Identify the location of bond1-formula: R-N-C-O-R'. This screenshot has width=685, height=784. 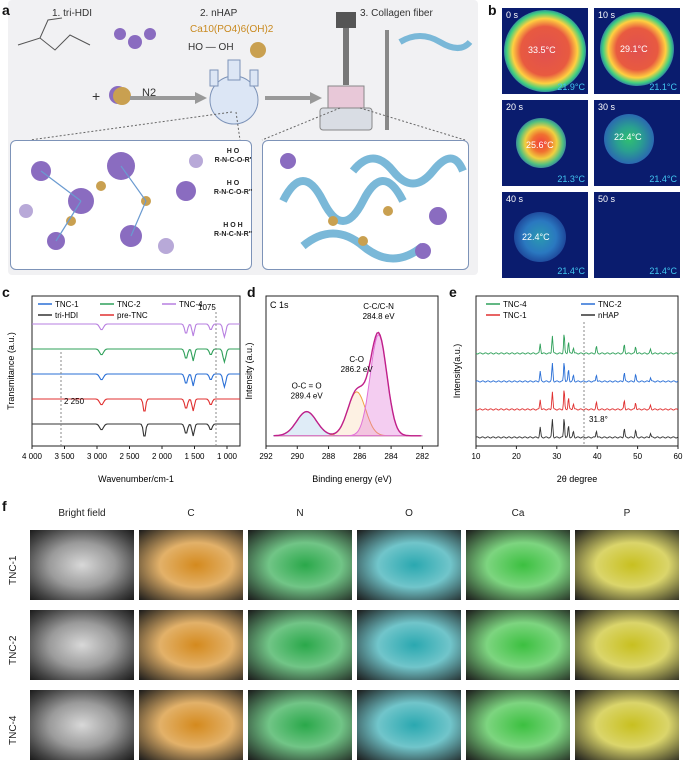
(233, 160).